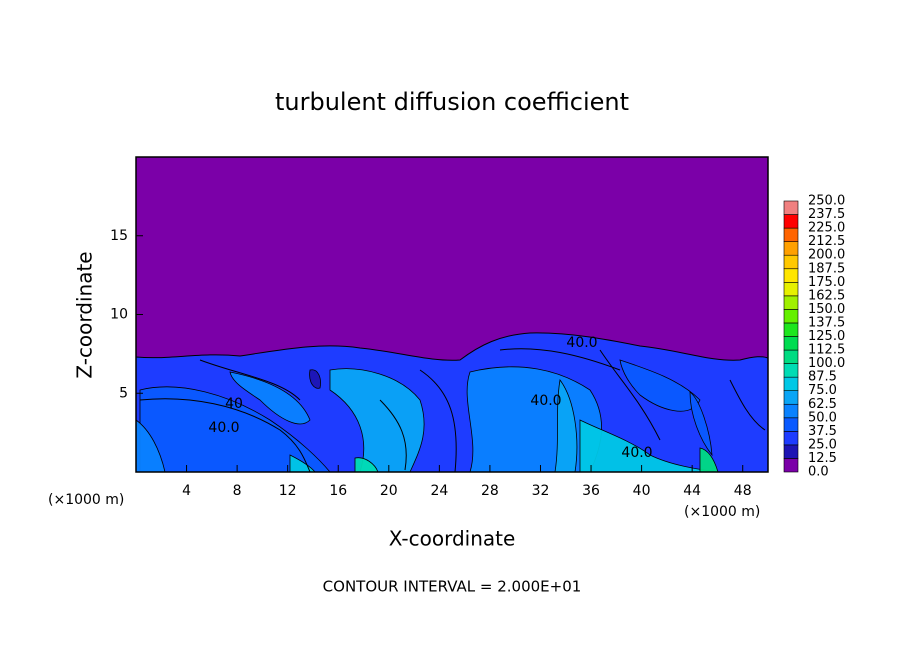 The width and height of the screenshot is (904, 654). What do you see at coordinates (338, 491) in the screenshot?
I see `x-tick-label: 16` at bounding box center [338, 491].